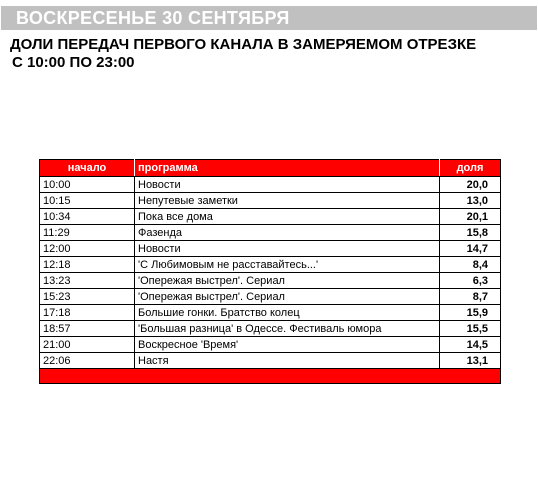 This screenshot has height=499, width=538. I want to click on column-header-start: начало, so click(87, 168).